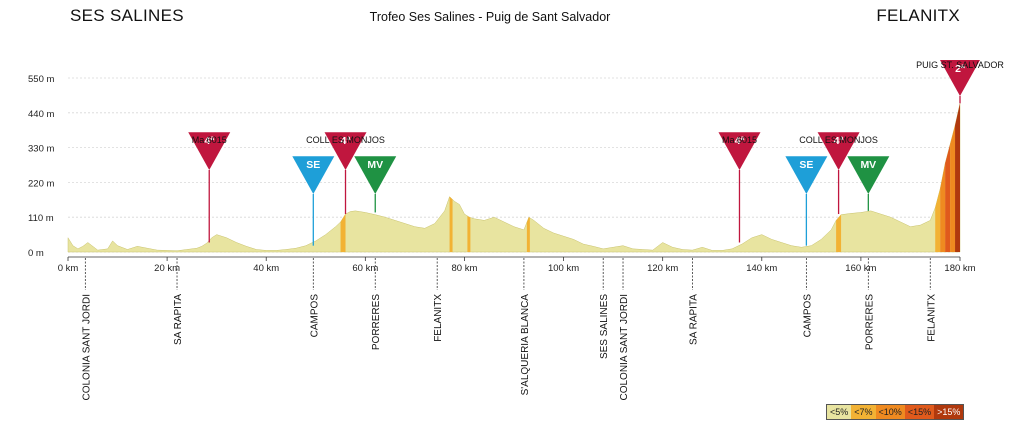  What do you see at coordinates (41, 166) in the screenshot?
I see `y-axis: 0 m 110 m 220 m 330 m 440 m 550 m` at bounding box center [41, 166].